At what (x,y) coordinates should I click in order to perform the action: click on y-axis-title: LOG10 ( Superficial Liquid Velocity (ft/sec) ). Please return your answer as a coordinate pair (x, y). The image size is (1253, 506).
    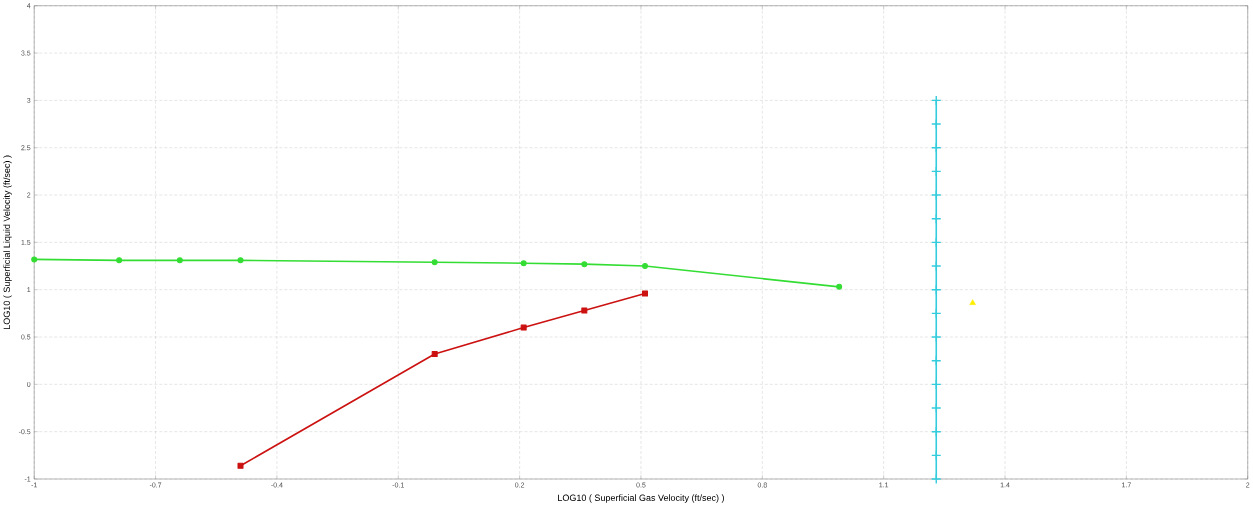
    Looking at the image, I should click on (7, 242).